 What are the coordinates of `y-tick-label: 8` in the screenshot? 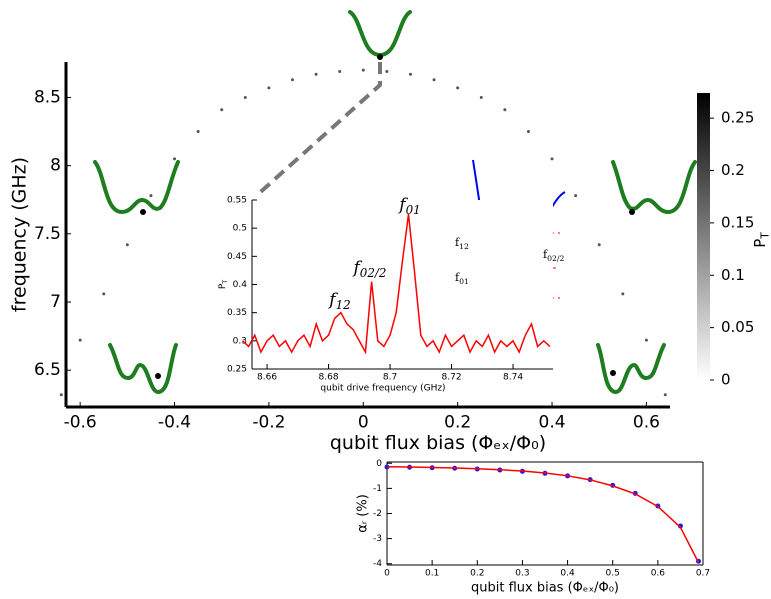 It's located at (55, 166).